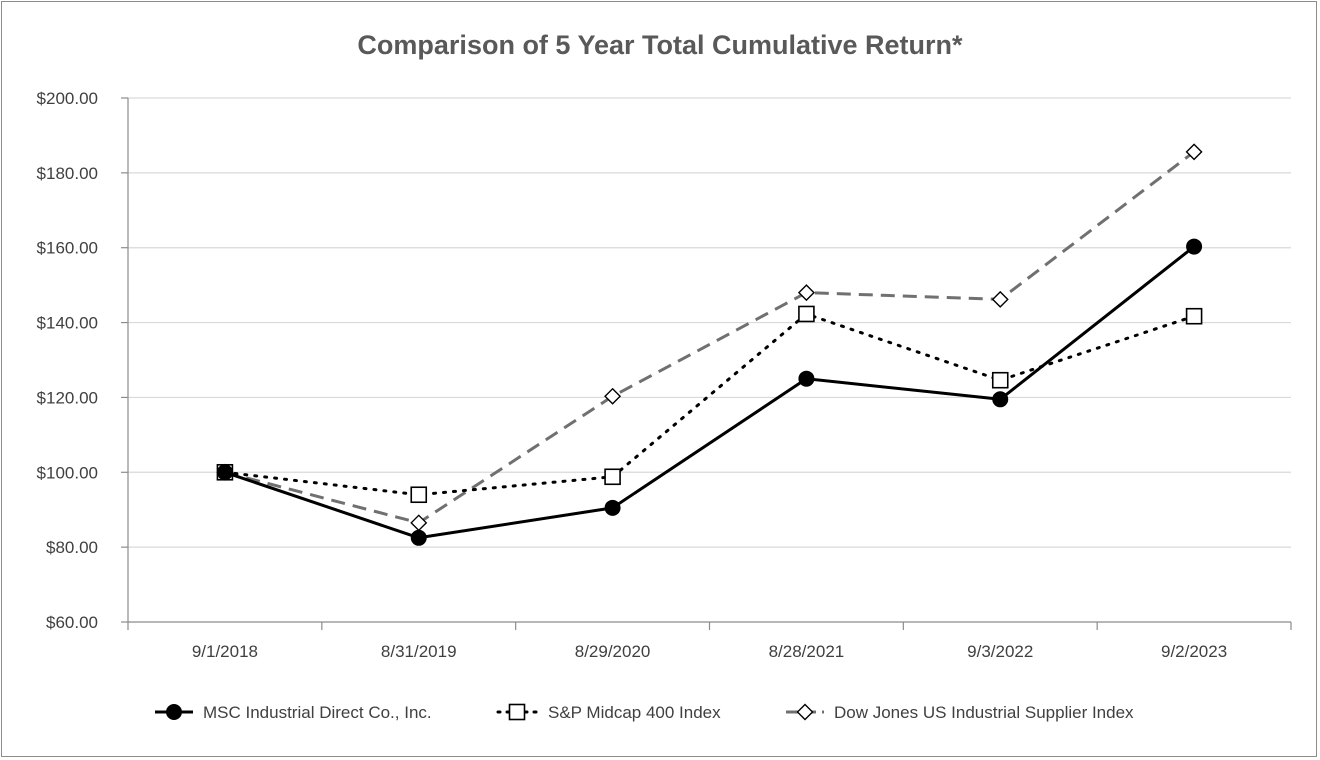 Image resolution: width=1320 pixels, height=760 pixels. I want to click on x-tick-label: 9/1/2018, so click(225, 651).